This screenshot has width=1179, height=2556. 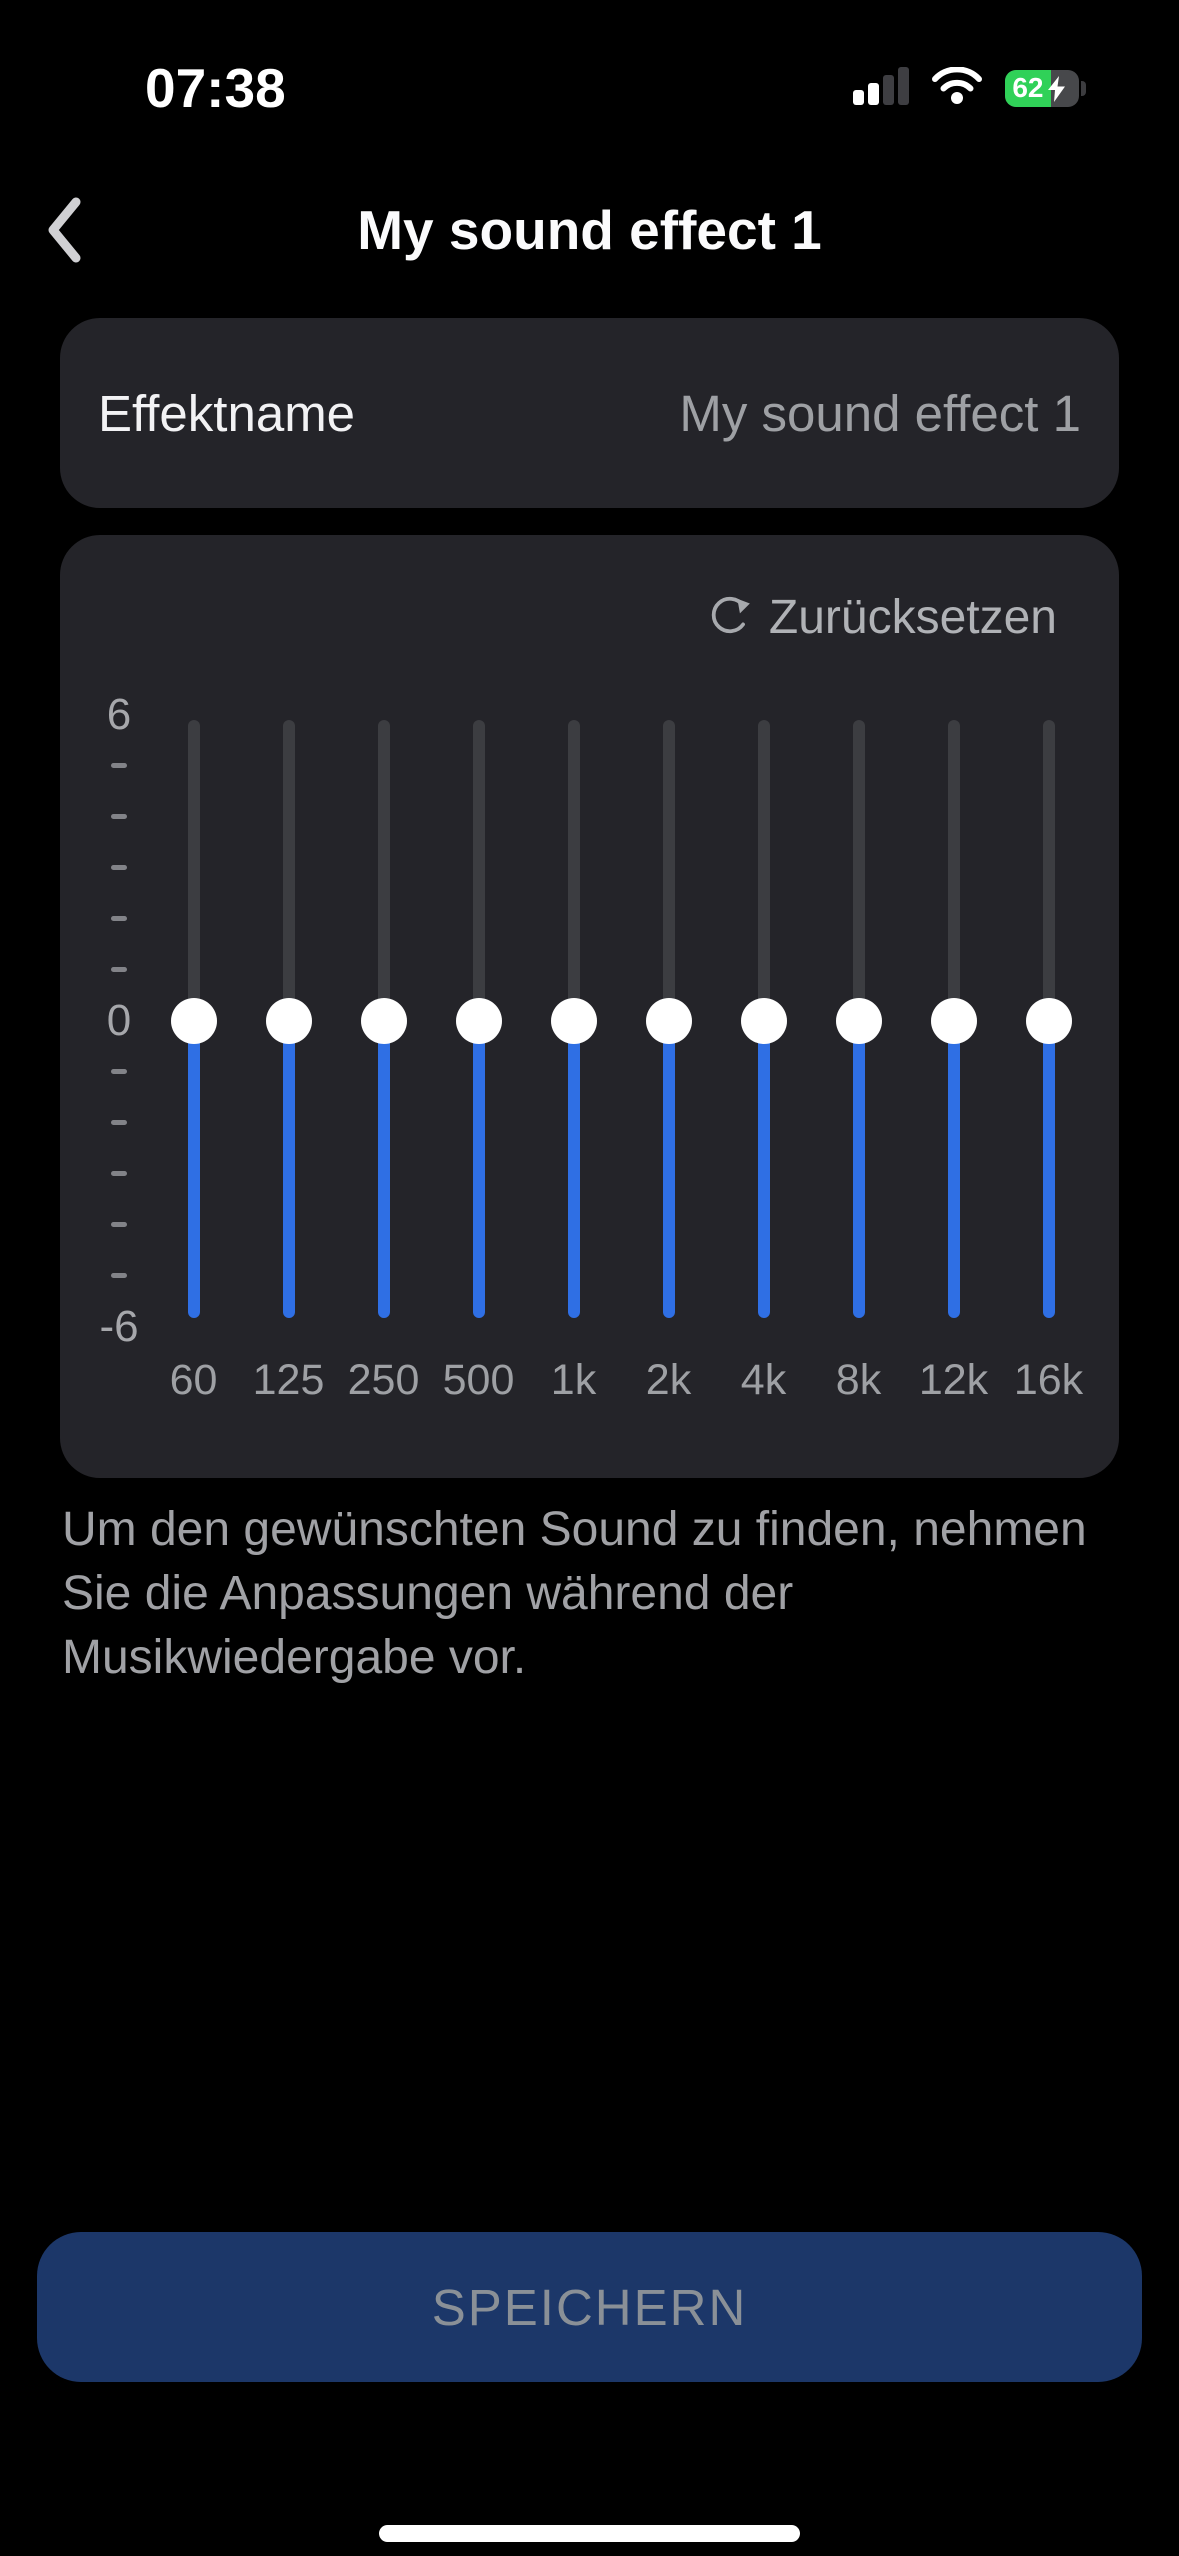 What do you see at coordinates (881, 88) in the screenshot?
I see `cellular-signal-icon` at bounding box center [881, 88].